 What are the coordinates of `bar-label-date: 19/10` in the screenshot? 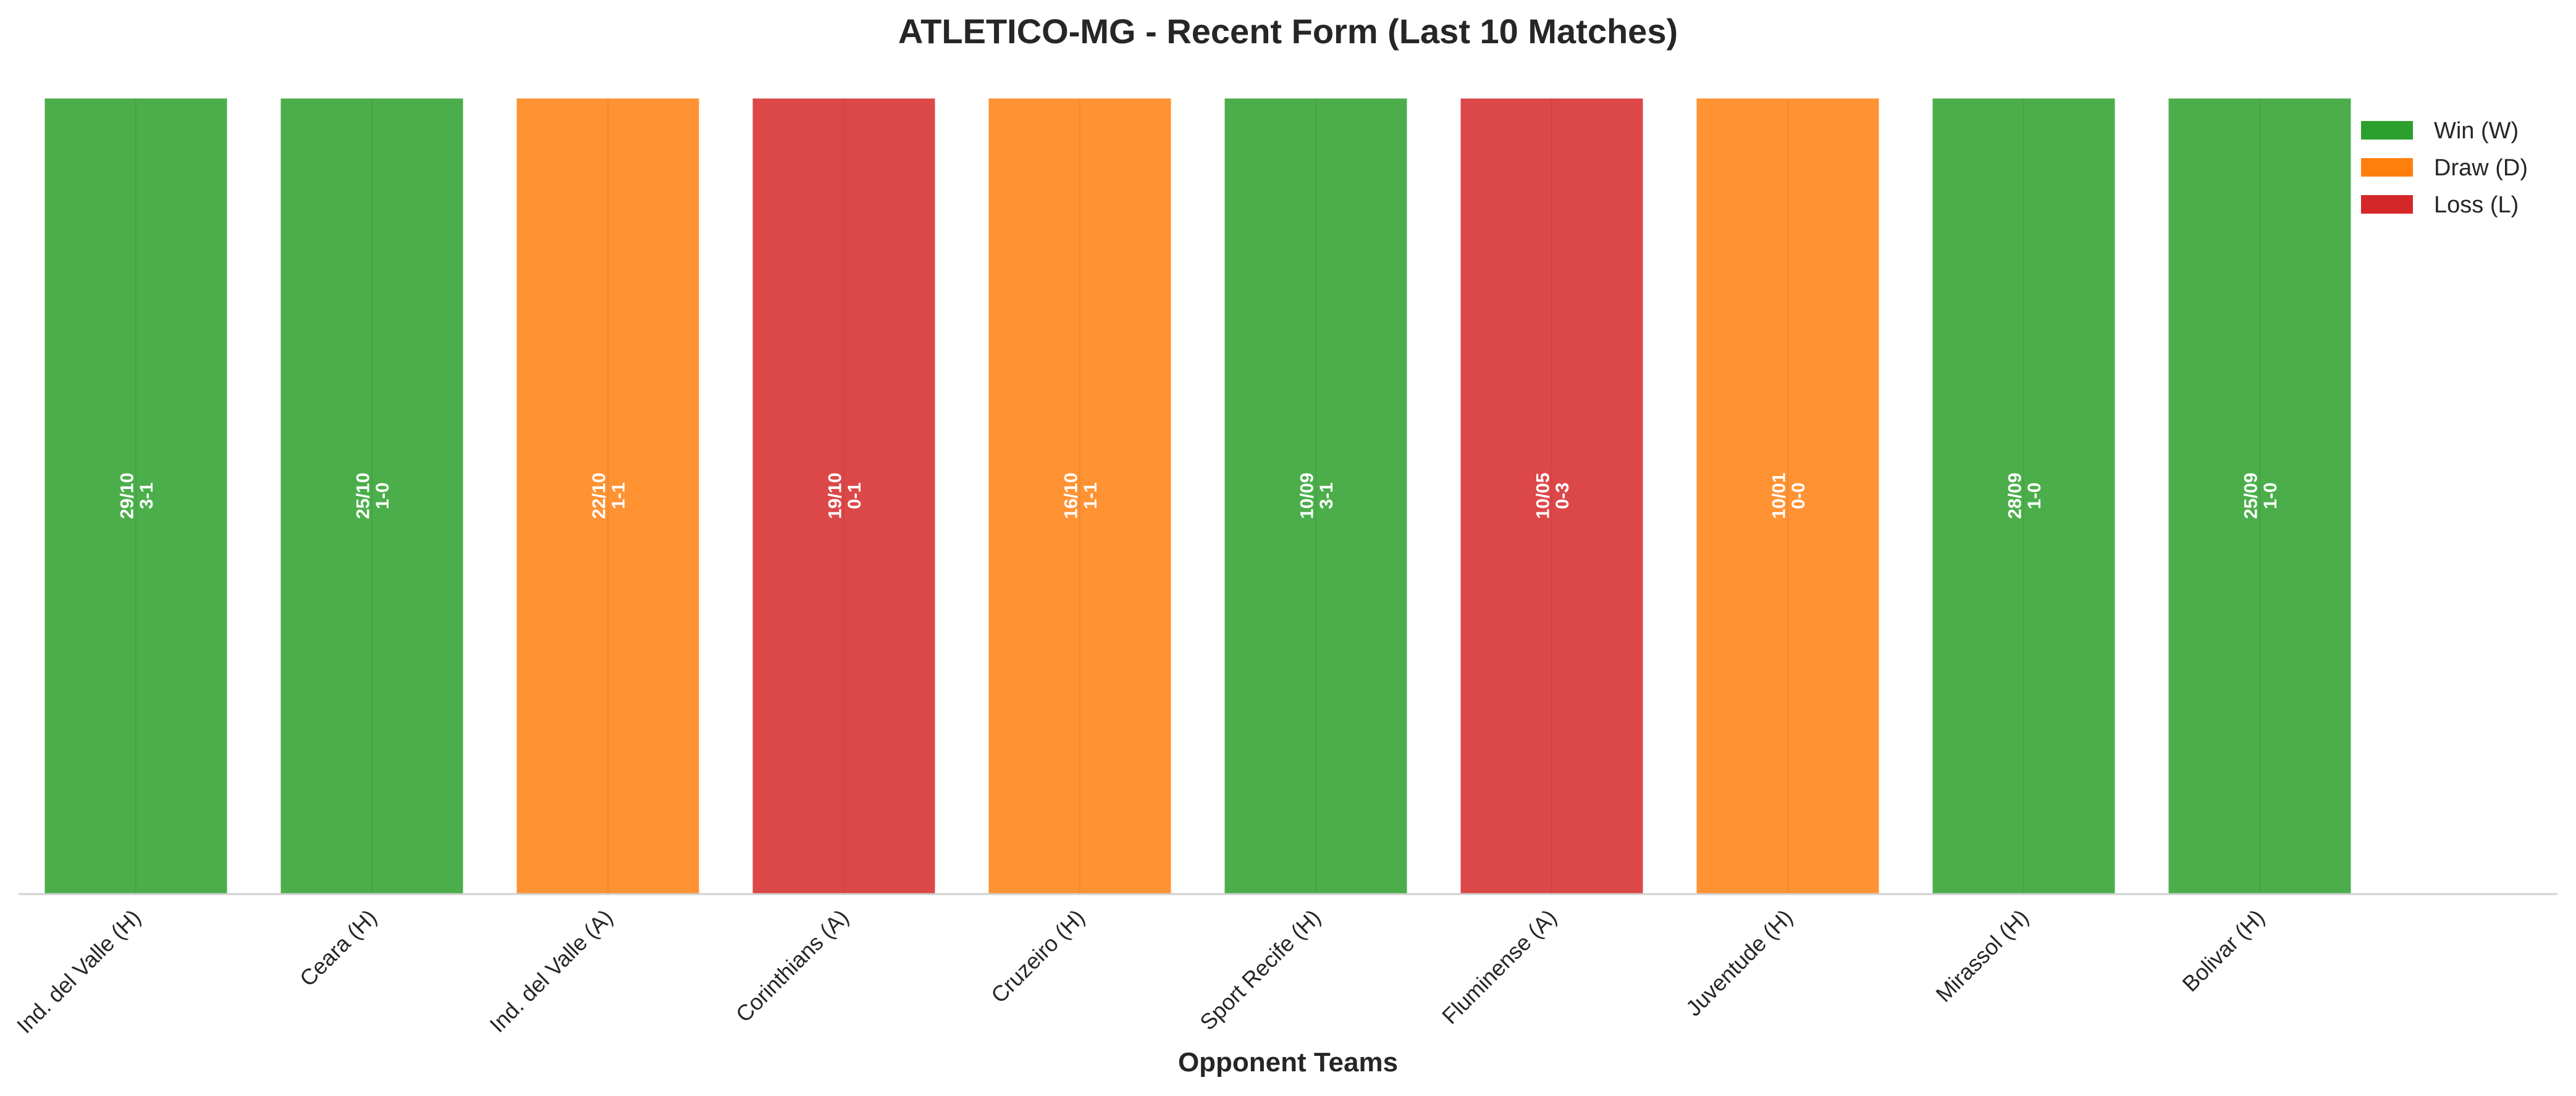 It's located at (835, 496).